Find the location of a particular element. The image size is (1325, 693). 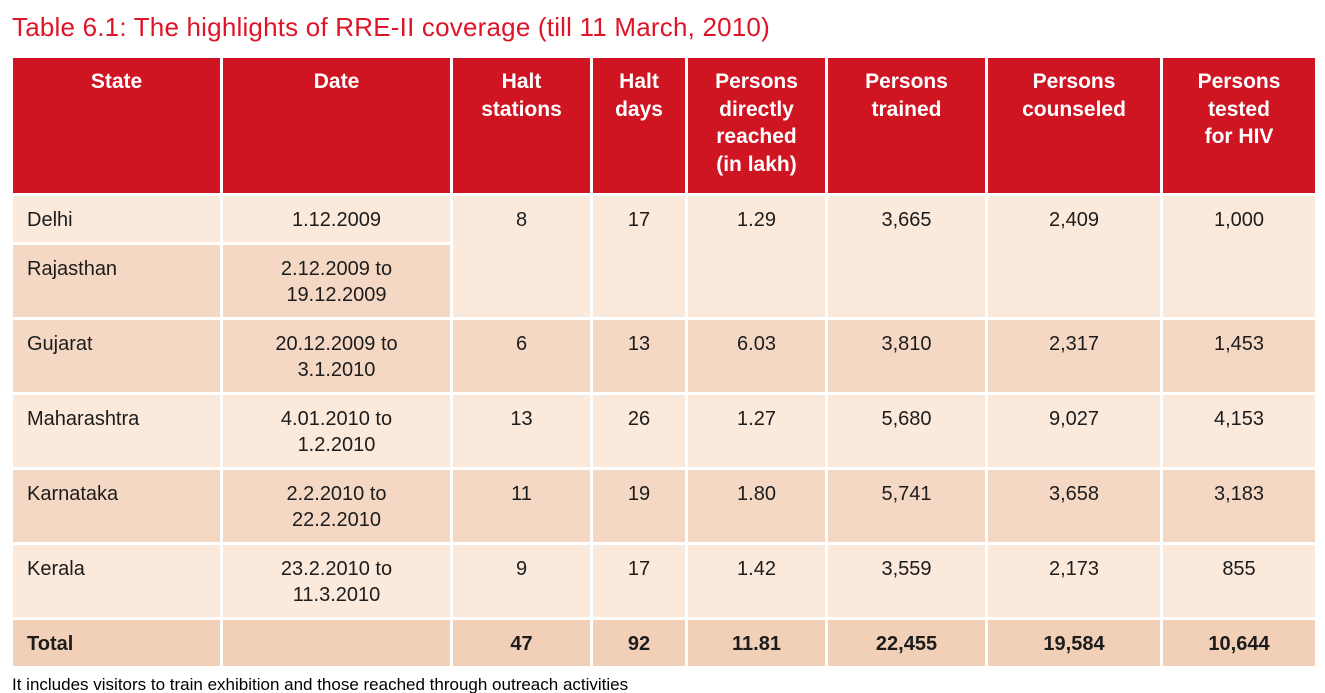

cell-state: Maharashtra is located at coordinates (116, 431).